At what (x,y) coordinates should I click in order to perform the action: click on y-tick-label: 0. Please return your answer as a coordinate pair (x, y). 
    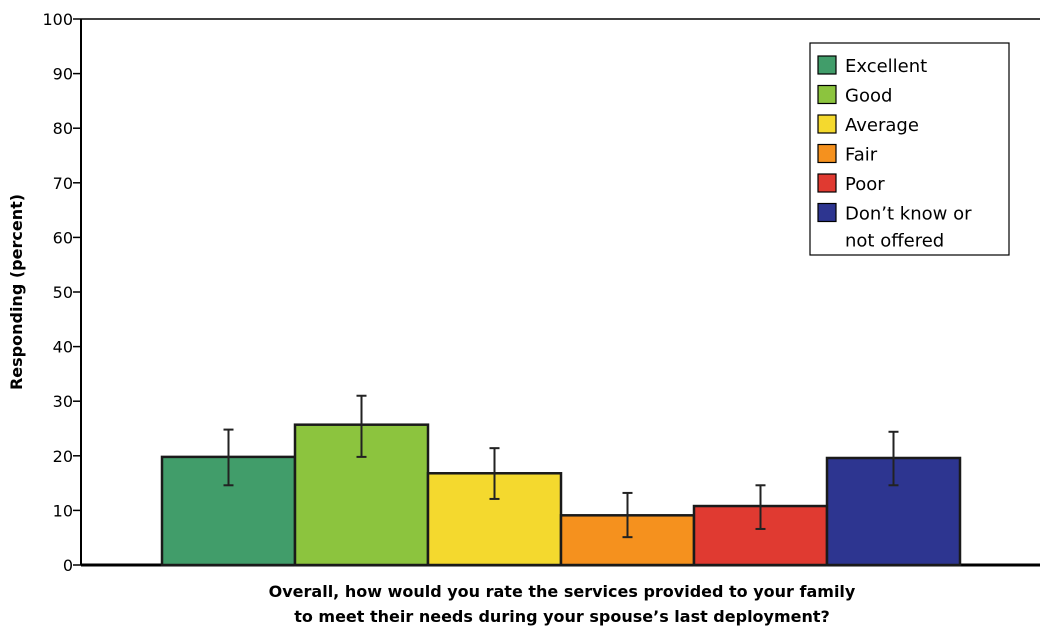
    Looking at the image, I should click on (68, 565).